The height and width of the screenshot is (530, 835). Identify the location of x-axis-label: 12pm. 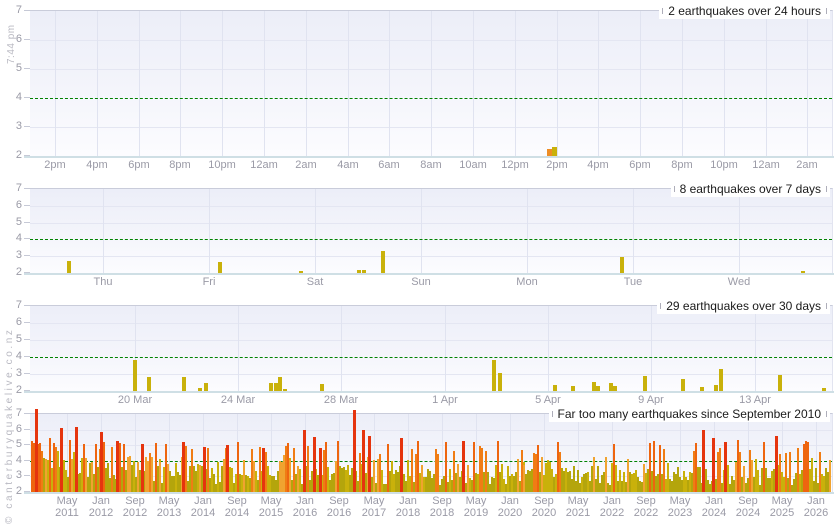
(515, 165).